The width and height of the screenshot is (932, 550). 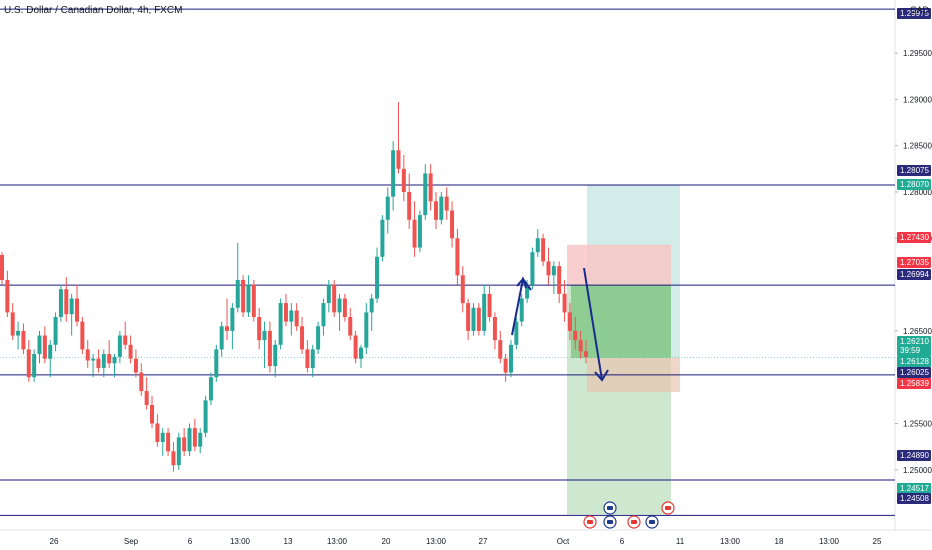 I want to click on price-tag-label: 1.26994, so click(x=914, y=274).